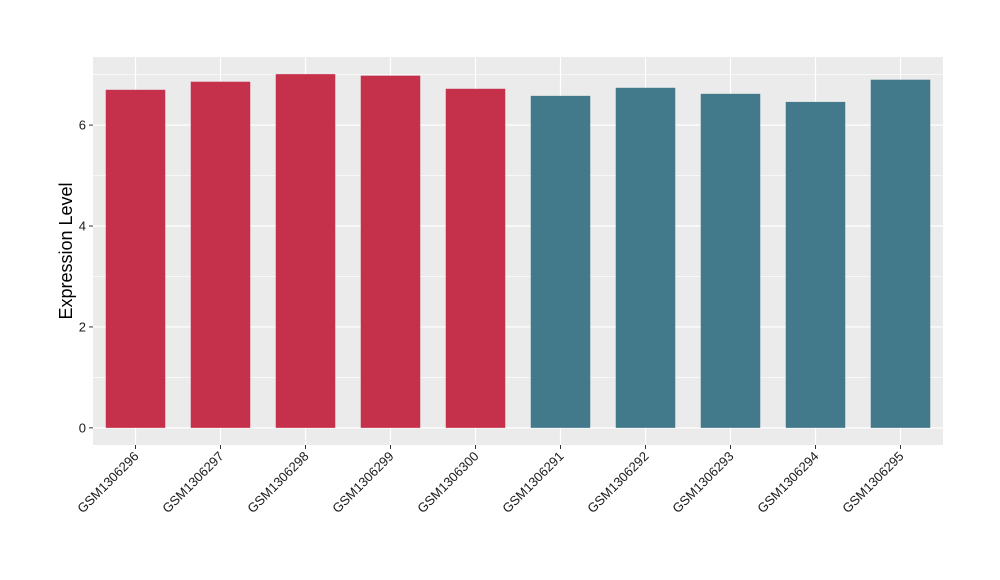 Image resolution: width=1000 pixels, height=580 pixels. Describe the element at coordinates (475, 258) in the screenshot. I see `bar-GSM1306300` at that location.